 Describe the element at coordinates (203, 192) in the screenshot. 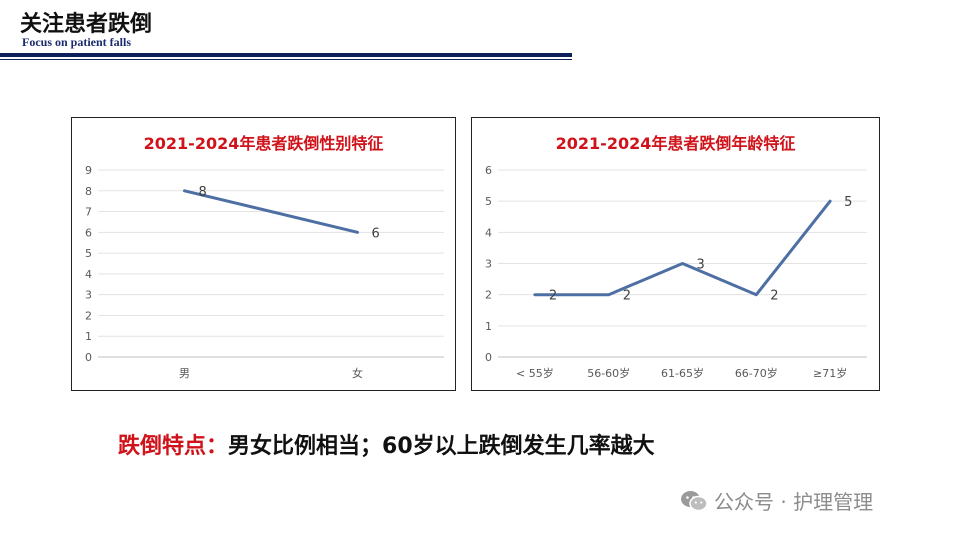

I see `data-label: 8` at that location.